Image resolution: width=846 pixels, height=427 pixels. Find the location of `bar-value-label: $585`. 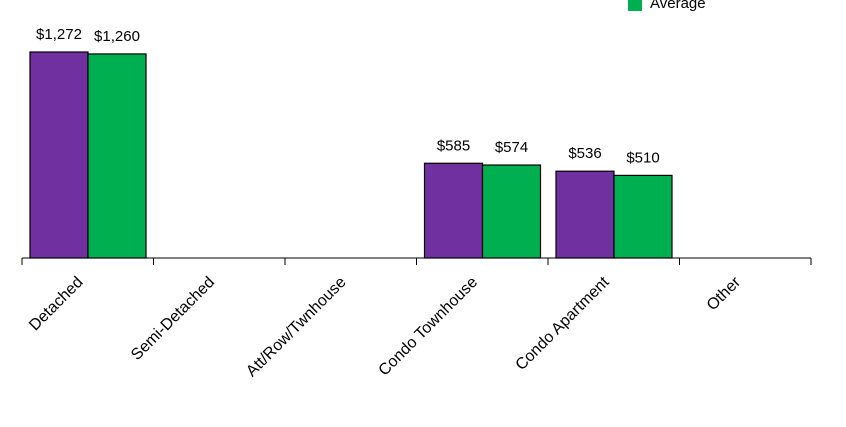

bar-value-label: $585 is located at coordinates (453, 145).